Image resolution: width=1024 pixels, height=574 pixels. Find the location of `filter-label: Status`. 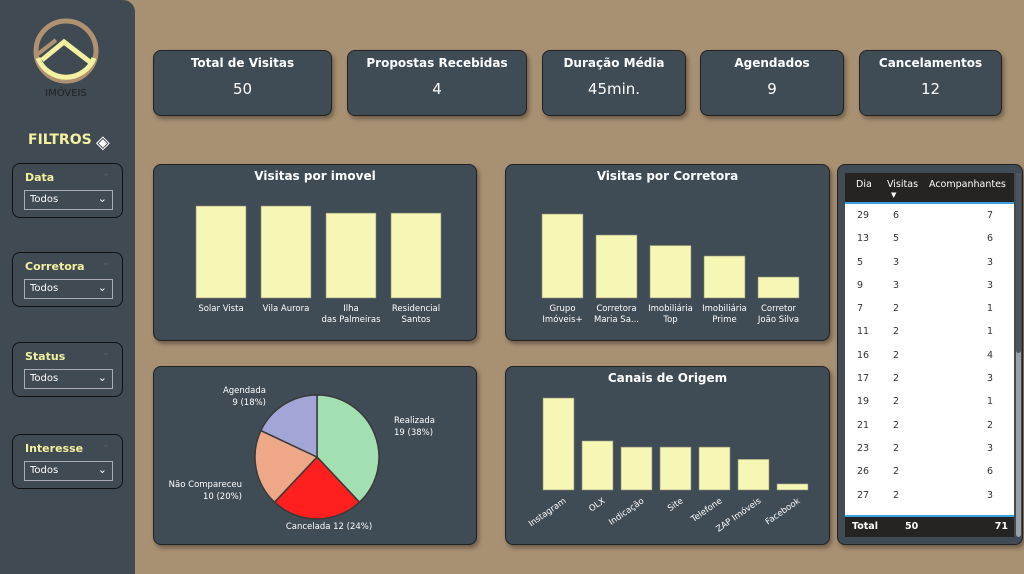

filter-label: Status is located at coordinates (45, 356).